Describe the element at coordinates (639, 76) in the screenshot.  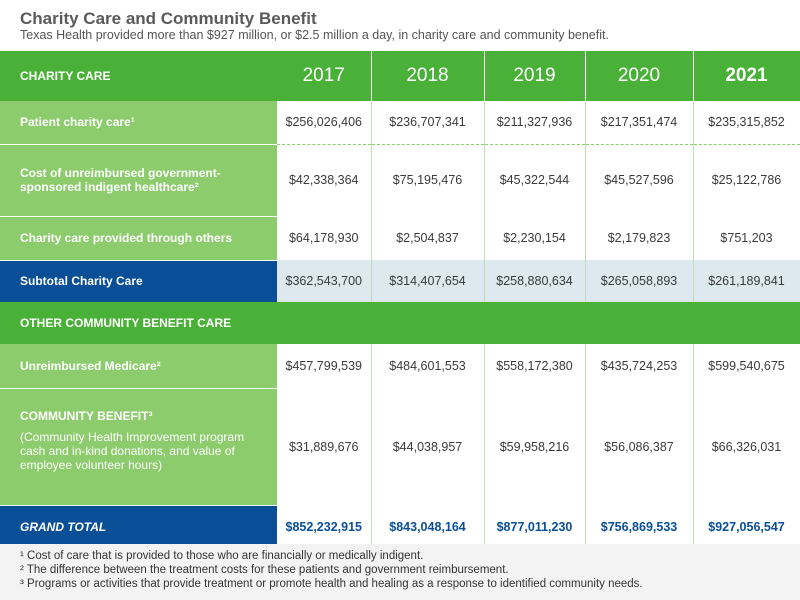
I see `year-header: 2020` at that location.